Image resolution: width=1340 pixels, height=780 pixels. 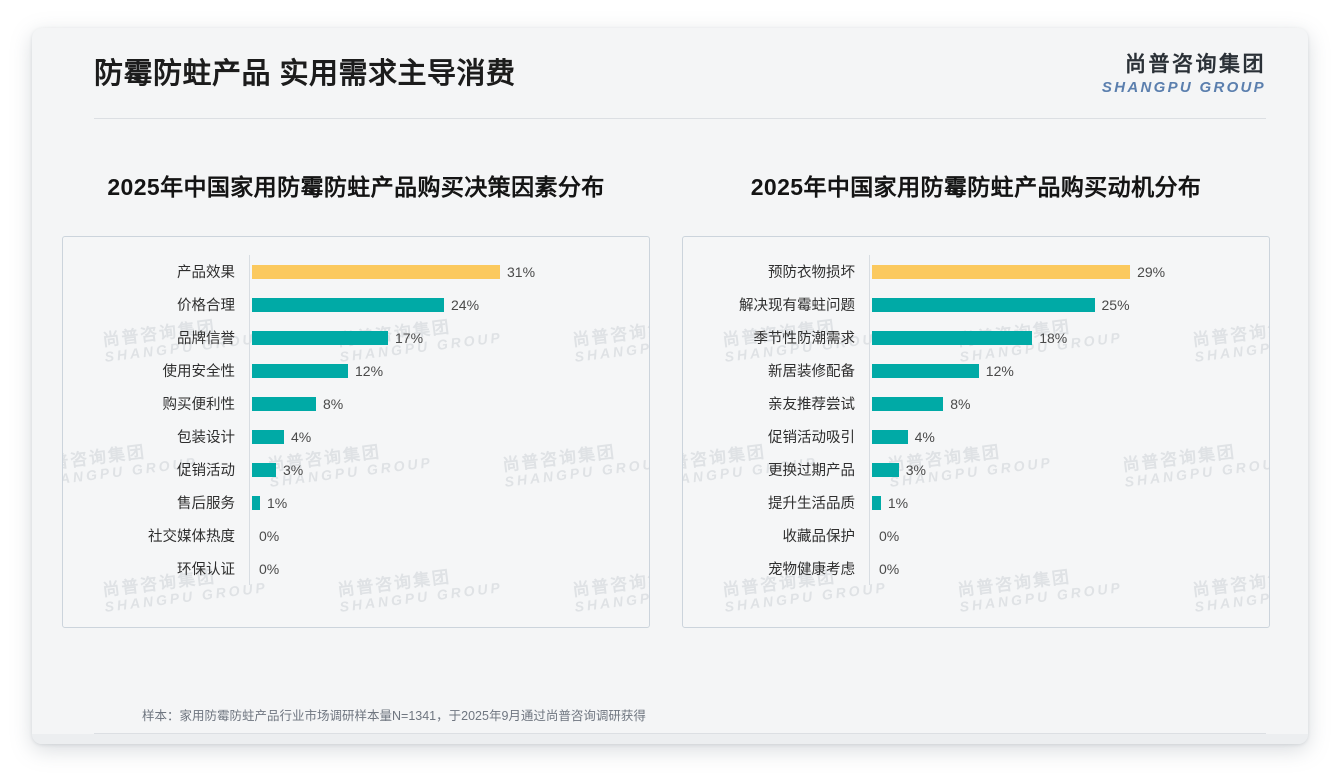 I want to click on bar-category-label: 收藏品保护, so click(x=819, y=537).